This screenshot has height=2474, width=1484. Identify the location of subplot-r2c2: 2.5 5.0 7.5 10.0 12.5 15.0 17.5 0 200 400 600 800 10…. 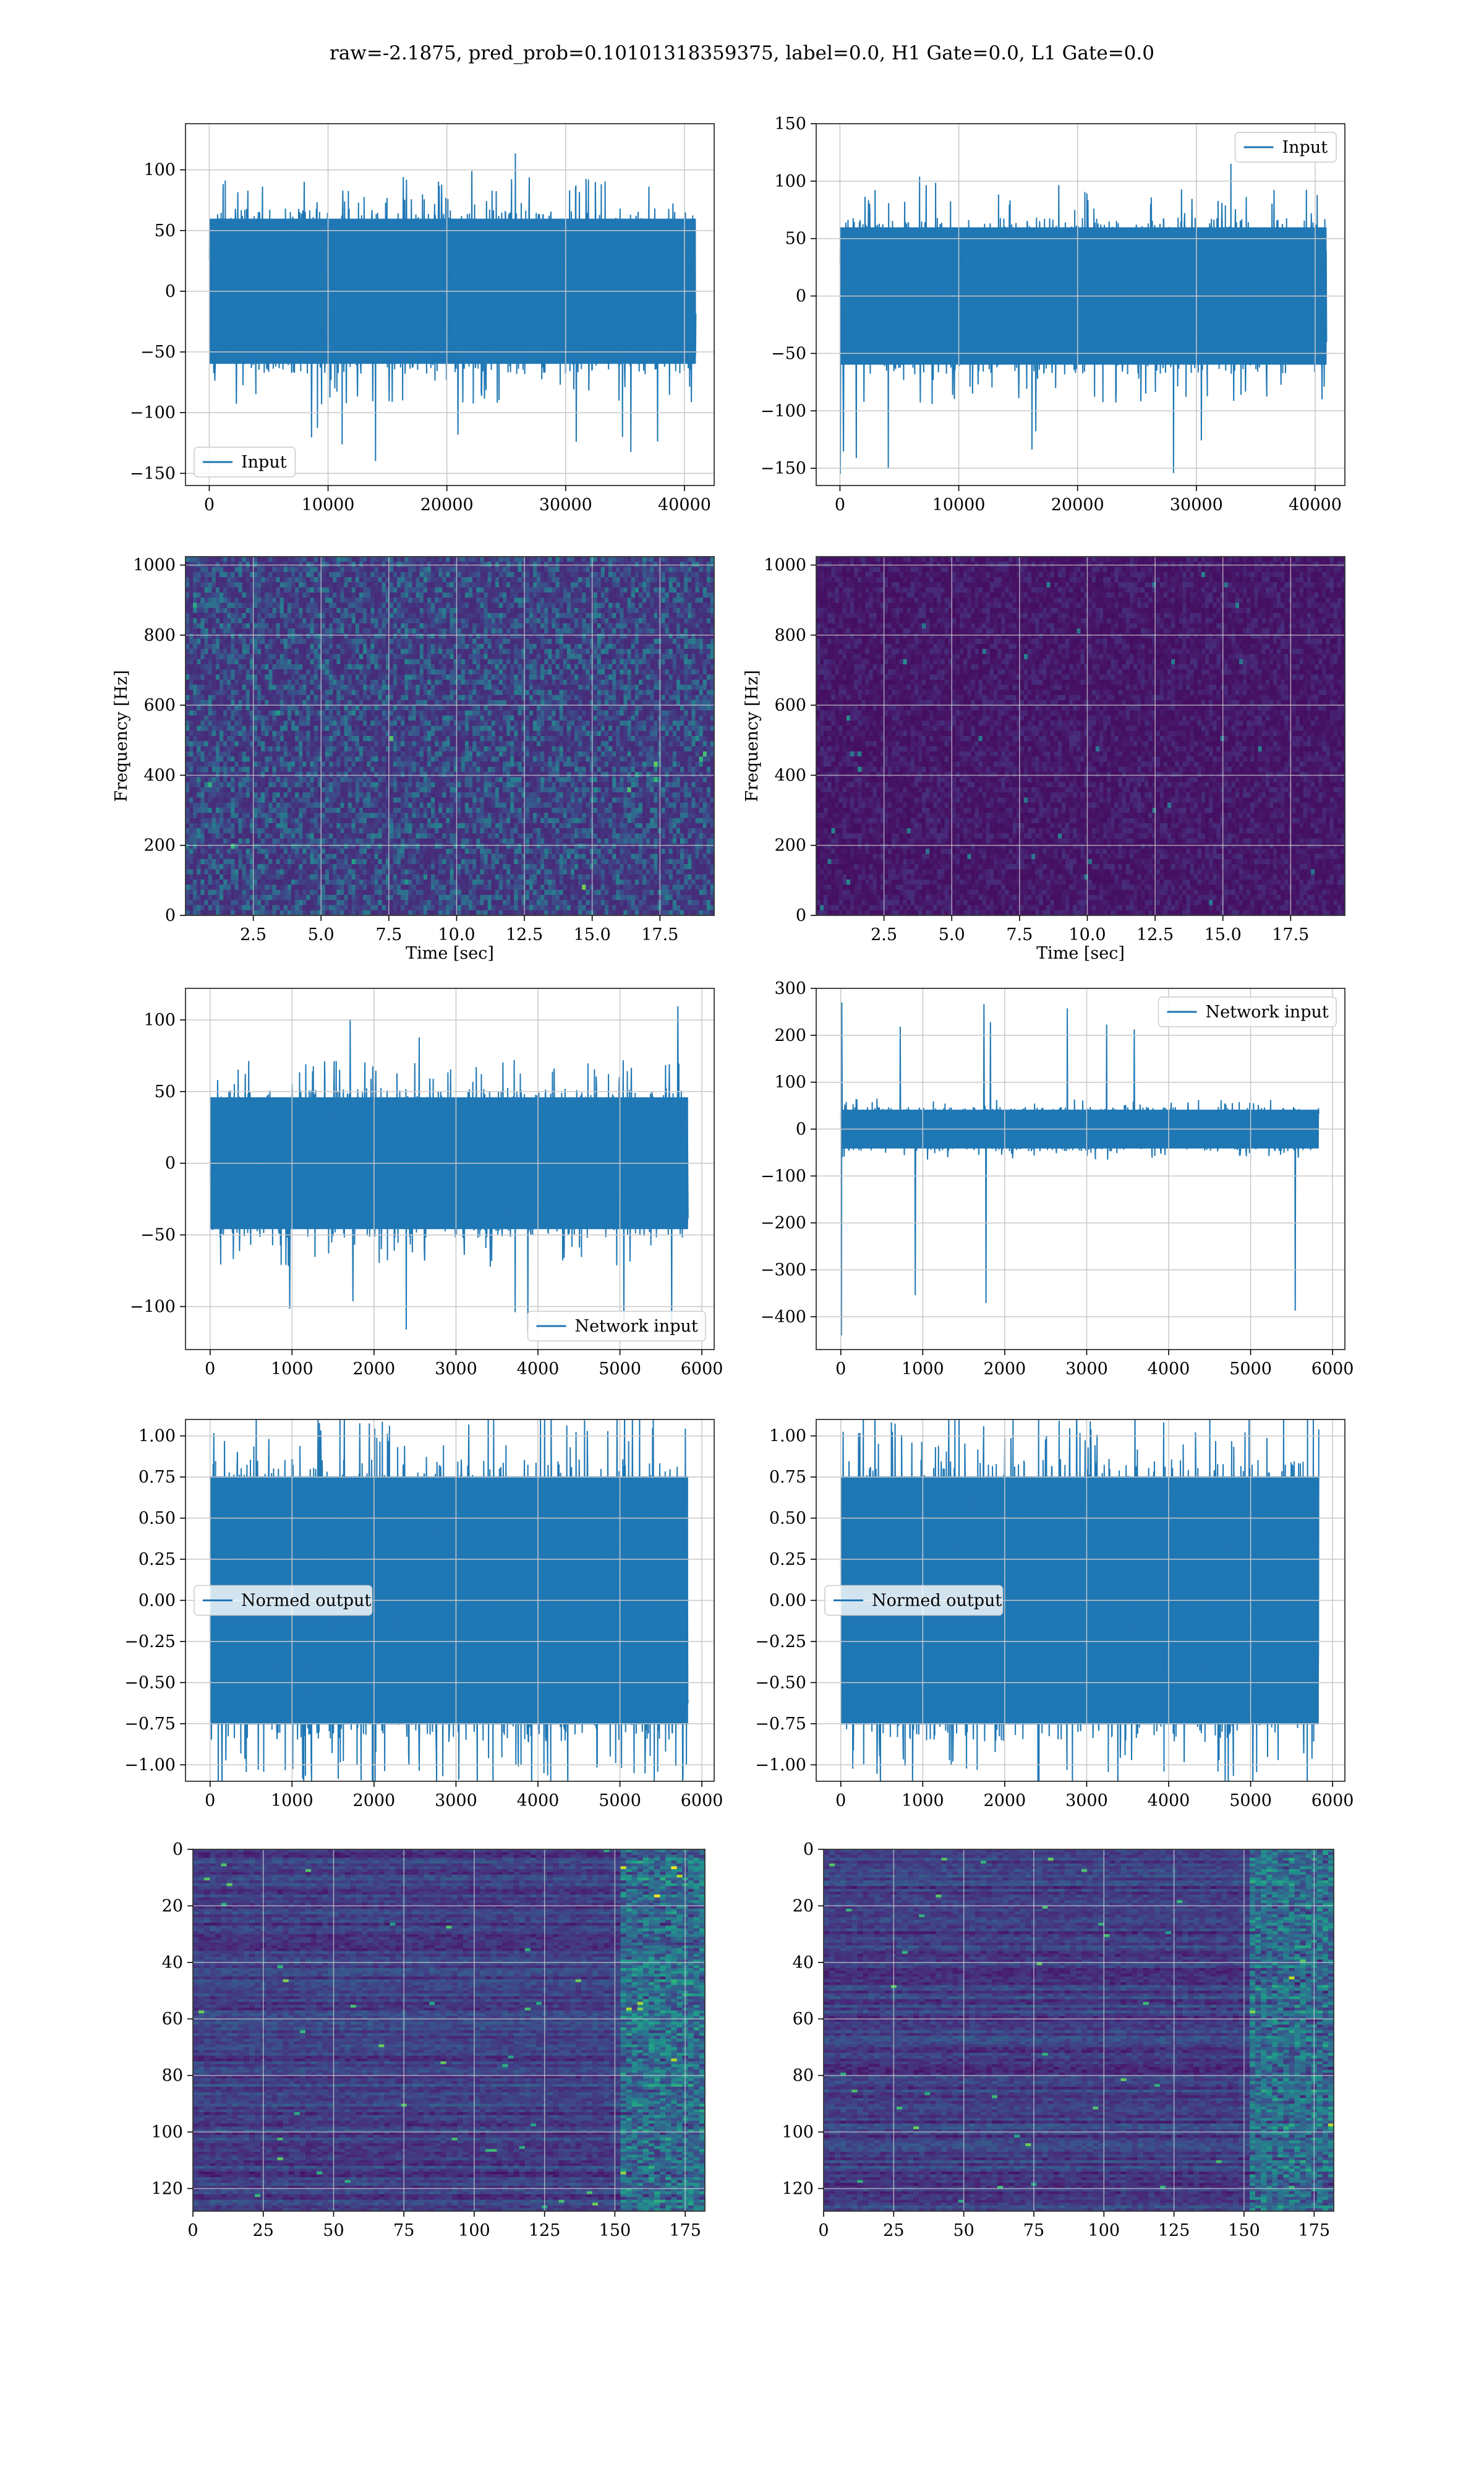
(1044, 759).